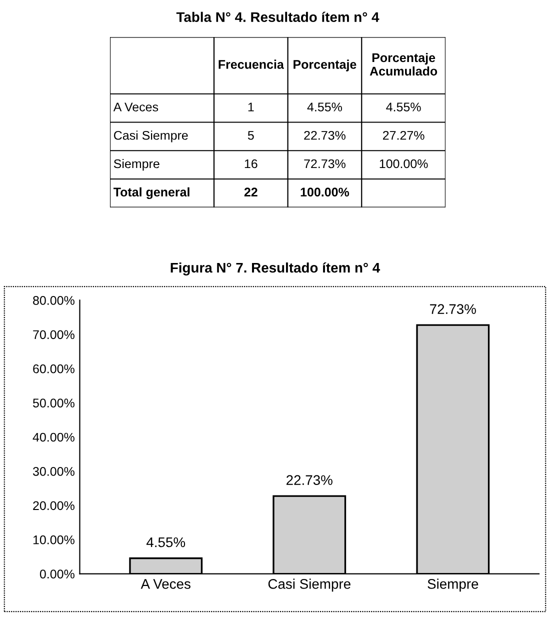  What do you see at coordinates (165, 584) in the screenshot?
I see `x-tick-label: A Veces` at bounding box center [165, 584].